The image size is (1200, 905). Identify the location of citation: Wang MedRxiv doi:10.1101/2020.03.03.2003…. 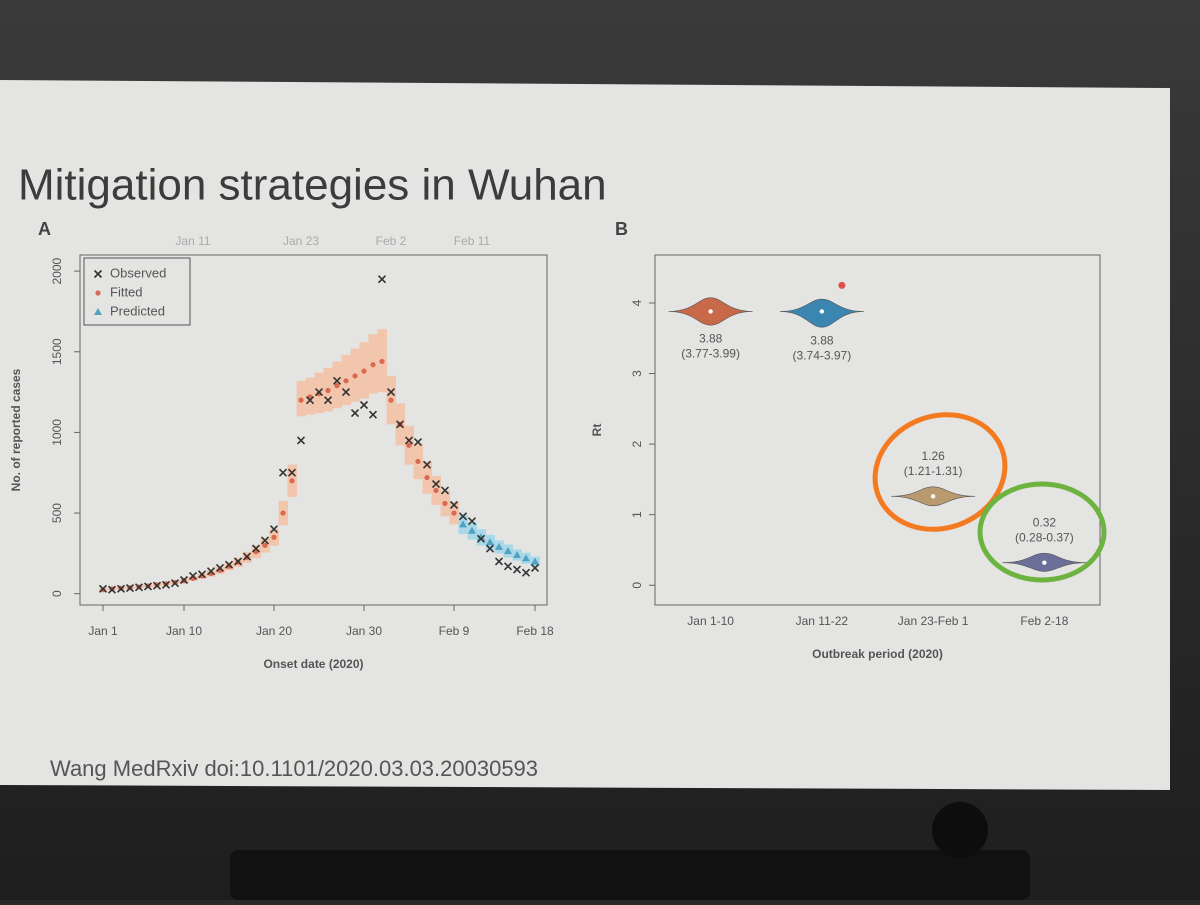
(294, 768).